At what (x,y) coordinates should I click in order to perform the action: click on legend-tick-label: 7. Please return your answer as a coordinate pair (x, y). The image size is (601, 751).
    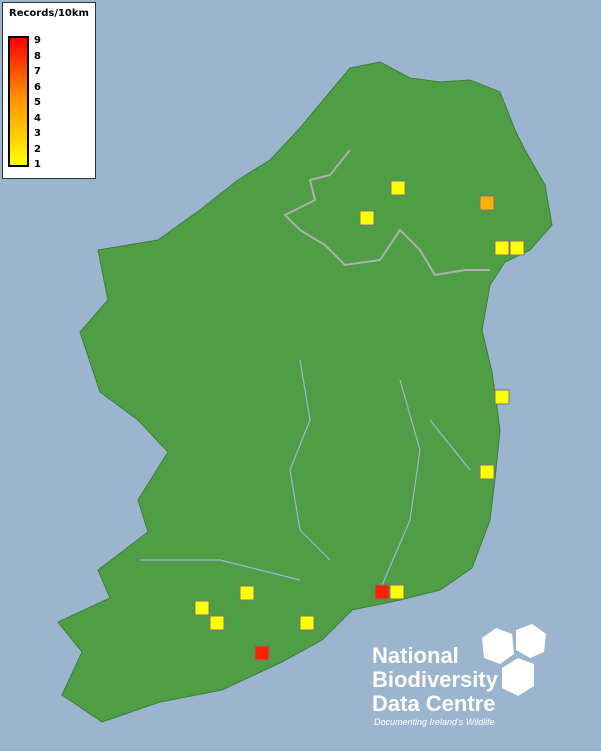
    Looking at the image, I should click on (37, 71).